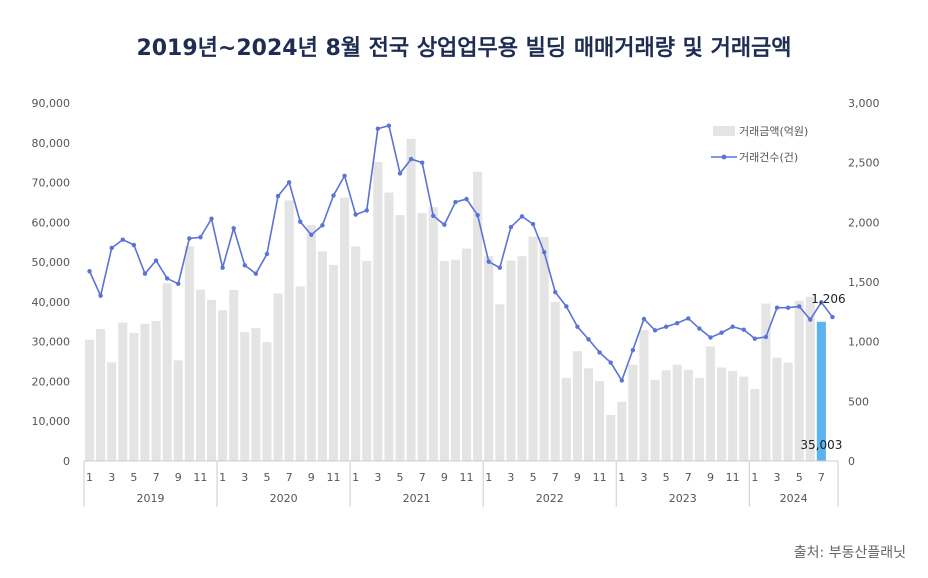 The width and height of the screenshot is (928, 578). I want to click on y-right-tick-label: 1,000, so click(864, 342).